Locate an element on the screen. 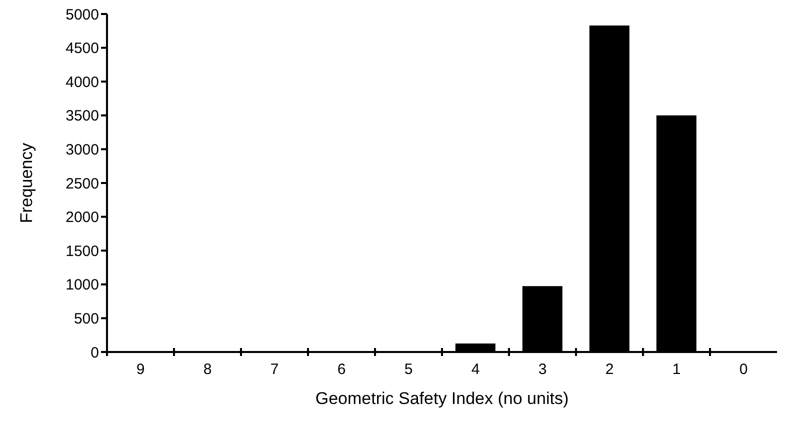 The image size is (793, 424). y-tick-label: 500 is located at coordinates (86, 319).